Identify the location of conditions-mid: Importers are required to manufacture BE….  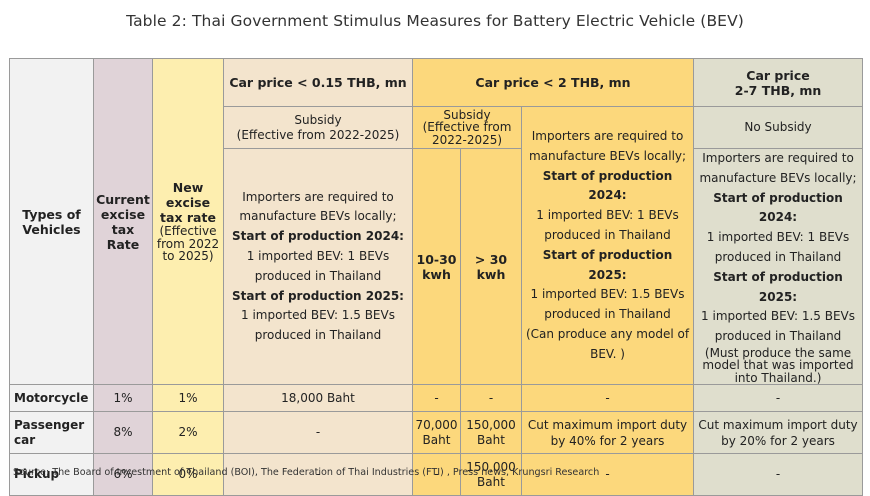
(607, 245).